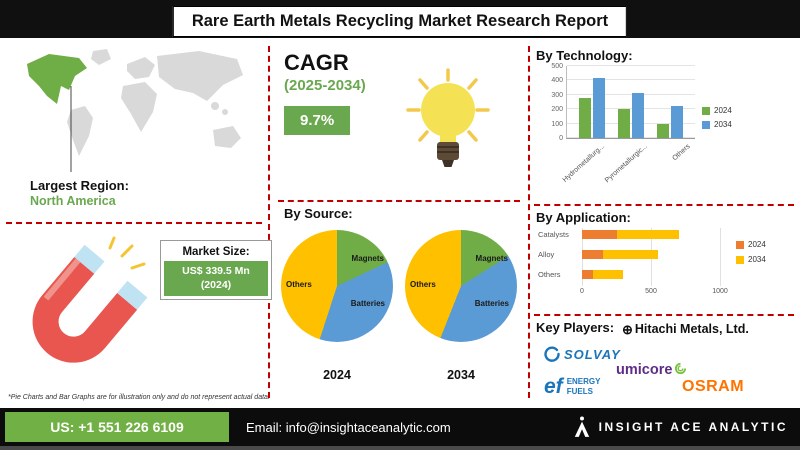 The height and width of the screenshot is (450, 800). What do you see at coordinates (317, 120) in the screenshot?
I see `cagr-value-badge: 9.7%` at bounding box center [317, 120].